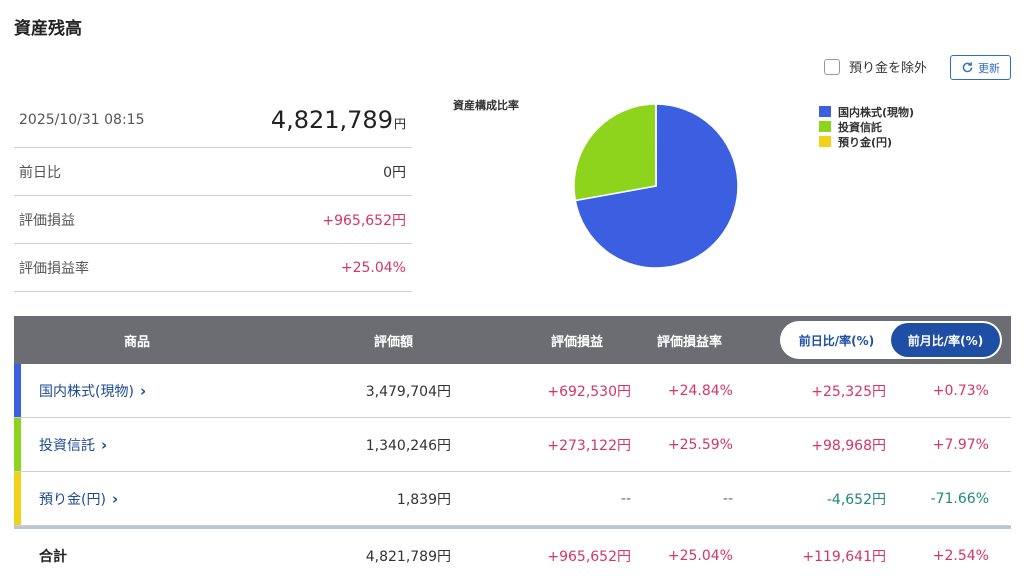  What do you see at coordinates (848, 391) in the screenshot?
I see `row-diff: +25,325円` at bounding box center [848, 391].